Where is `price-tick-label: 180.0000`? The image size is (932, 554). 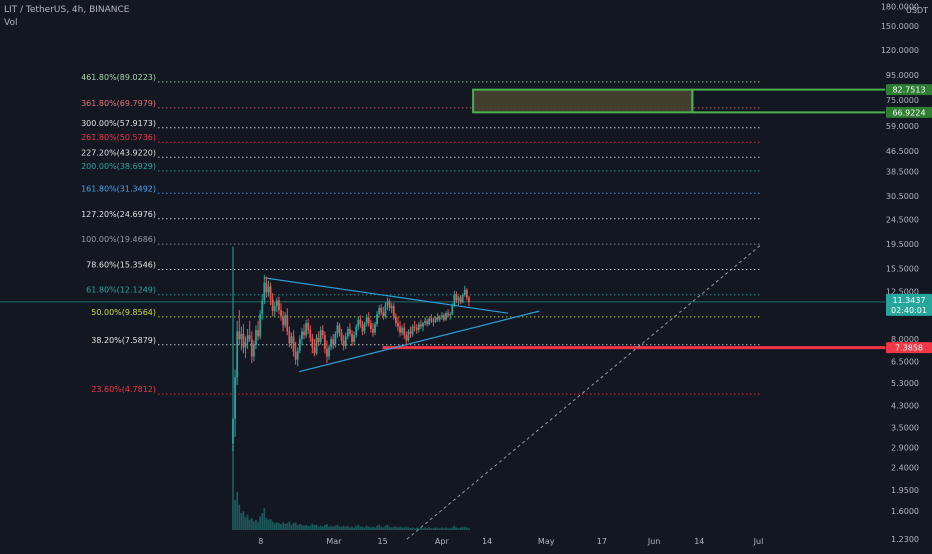 price-tick-label: 180.0000 is located at coordinates (900, 7).